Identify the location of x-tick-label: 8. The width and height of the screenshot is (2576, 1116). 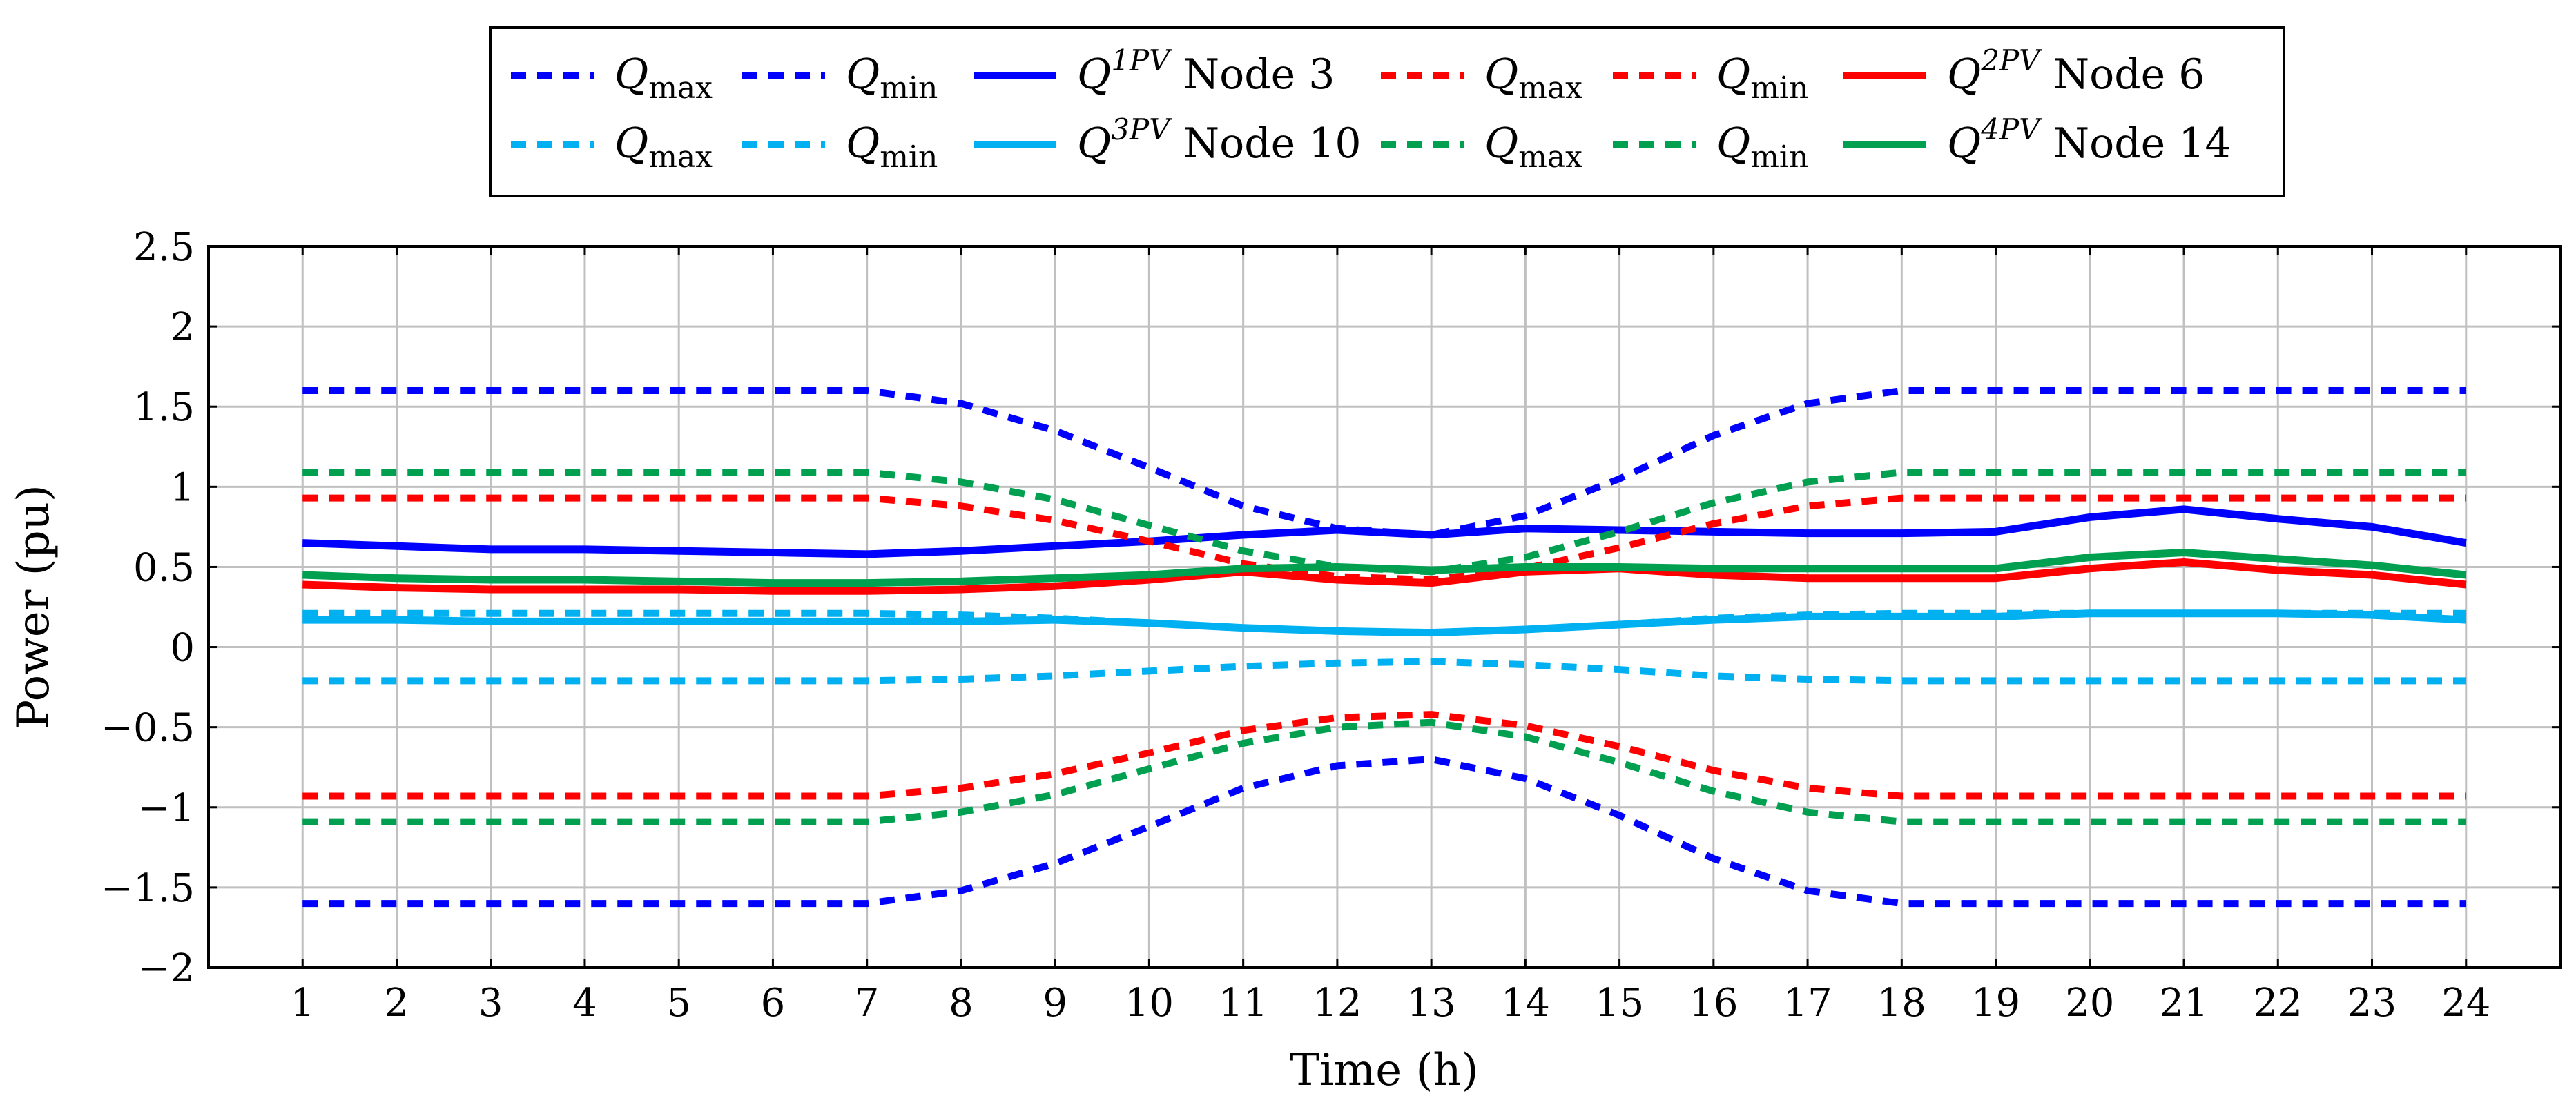
(962, 1004).